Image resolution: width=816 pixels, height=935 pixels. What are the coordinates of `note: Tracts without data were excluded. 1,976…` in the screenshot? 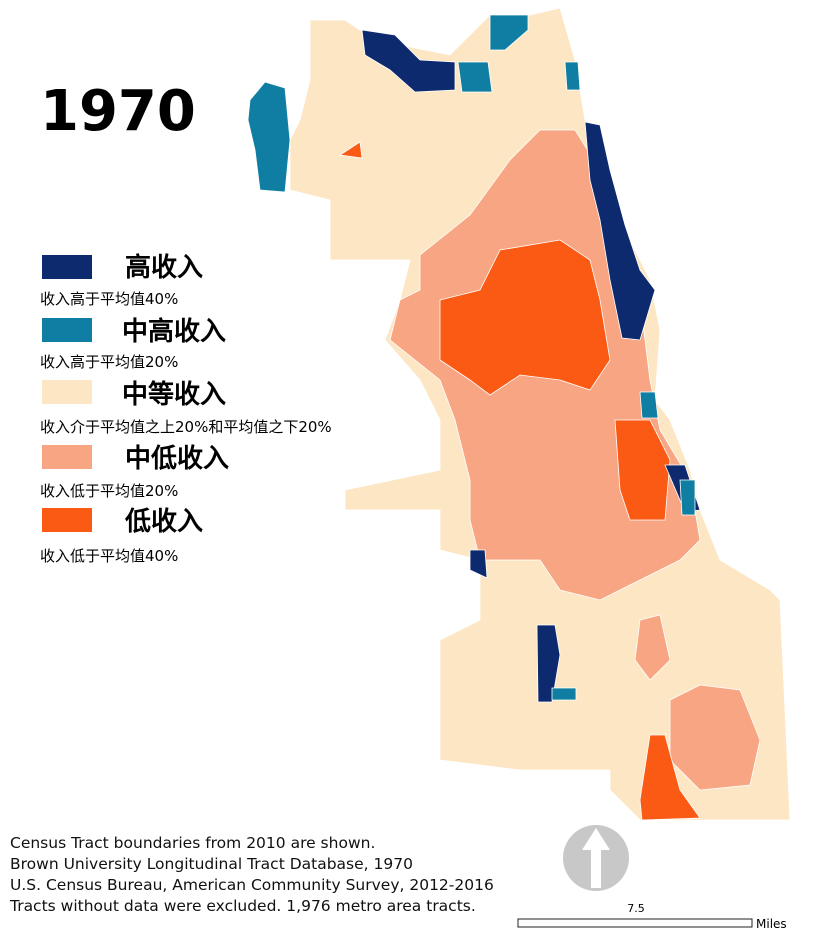 It's located at (242, 906).